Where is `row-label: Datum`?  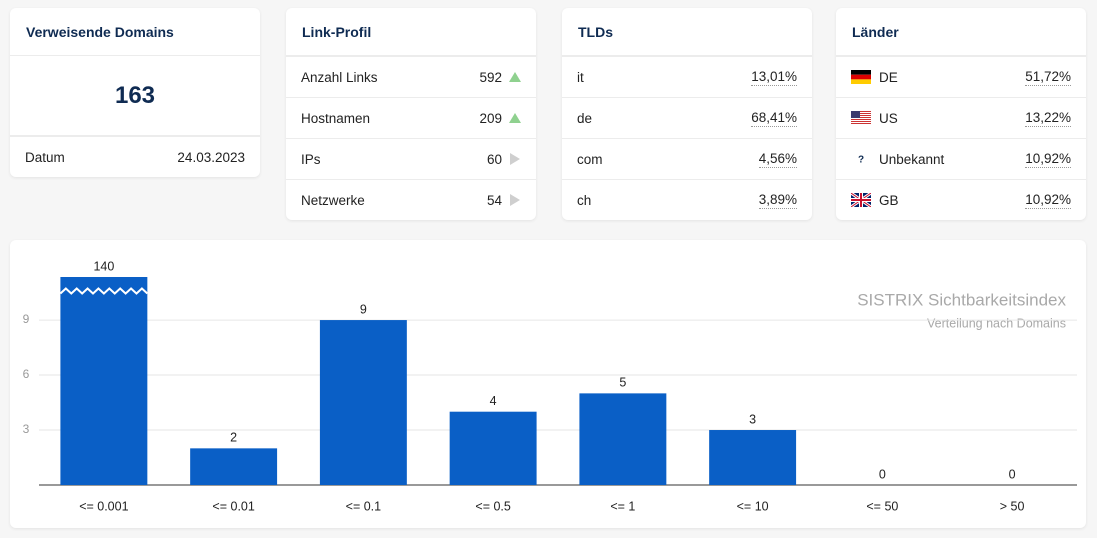
row-label: Datum is located at coordinates (45, 157).